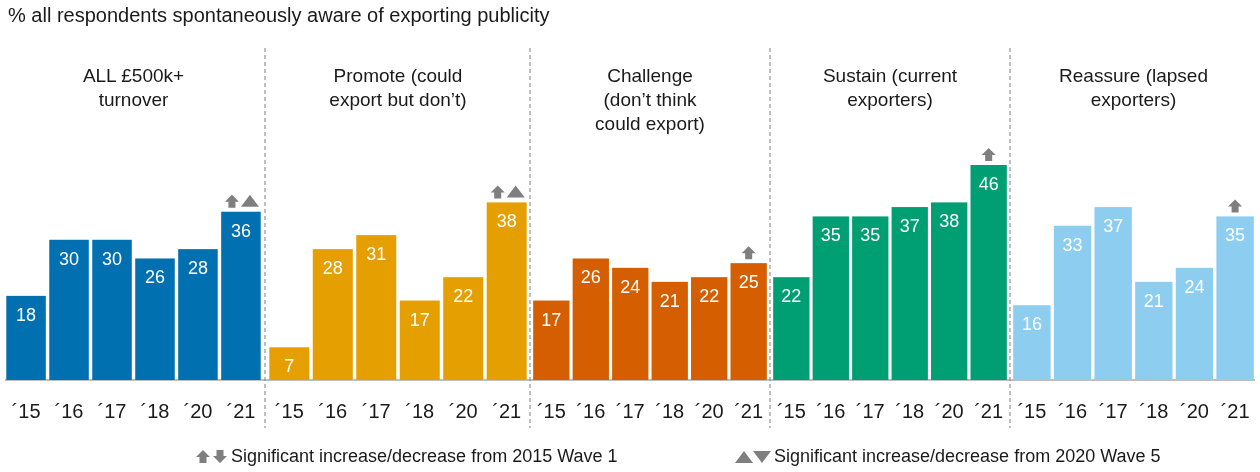 The image size is (1260, 472). I want to click on chart-title: Promote (could export but don’t), so click(398, 87).